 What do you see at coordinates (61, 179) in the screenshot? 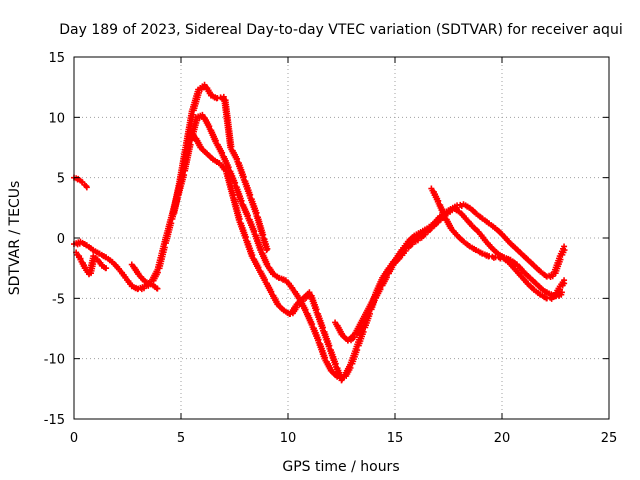
I see `y-tick-label: 5` at bounding box center [61, 179].